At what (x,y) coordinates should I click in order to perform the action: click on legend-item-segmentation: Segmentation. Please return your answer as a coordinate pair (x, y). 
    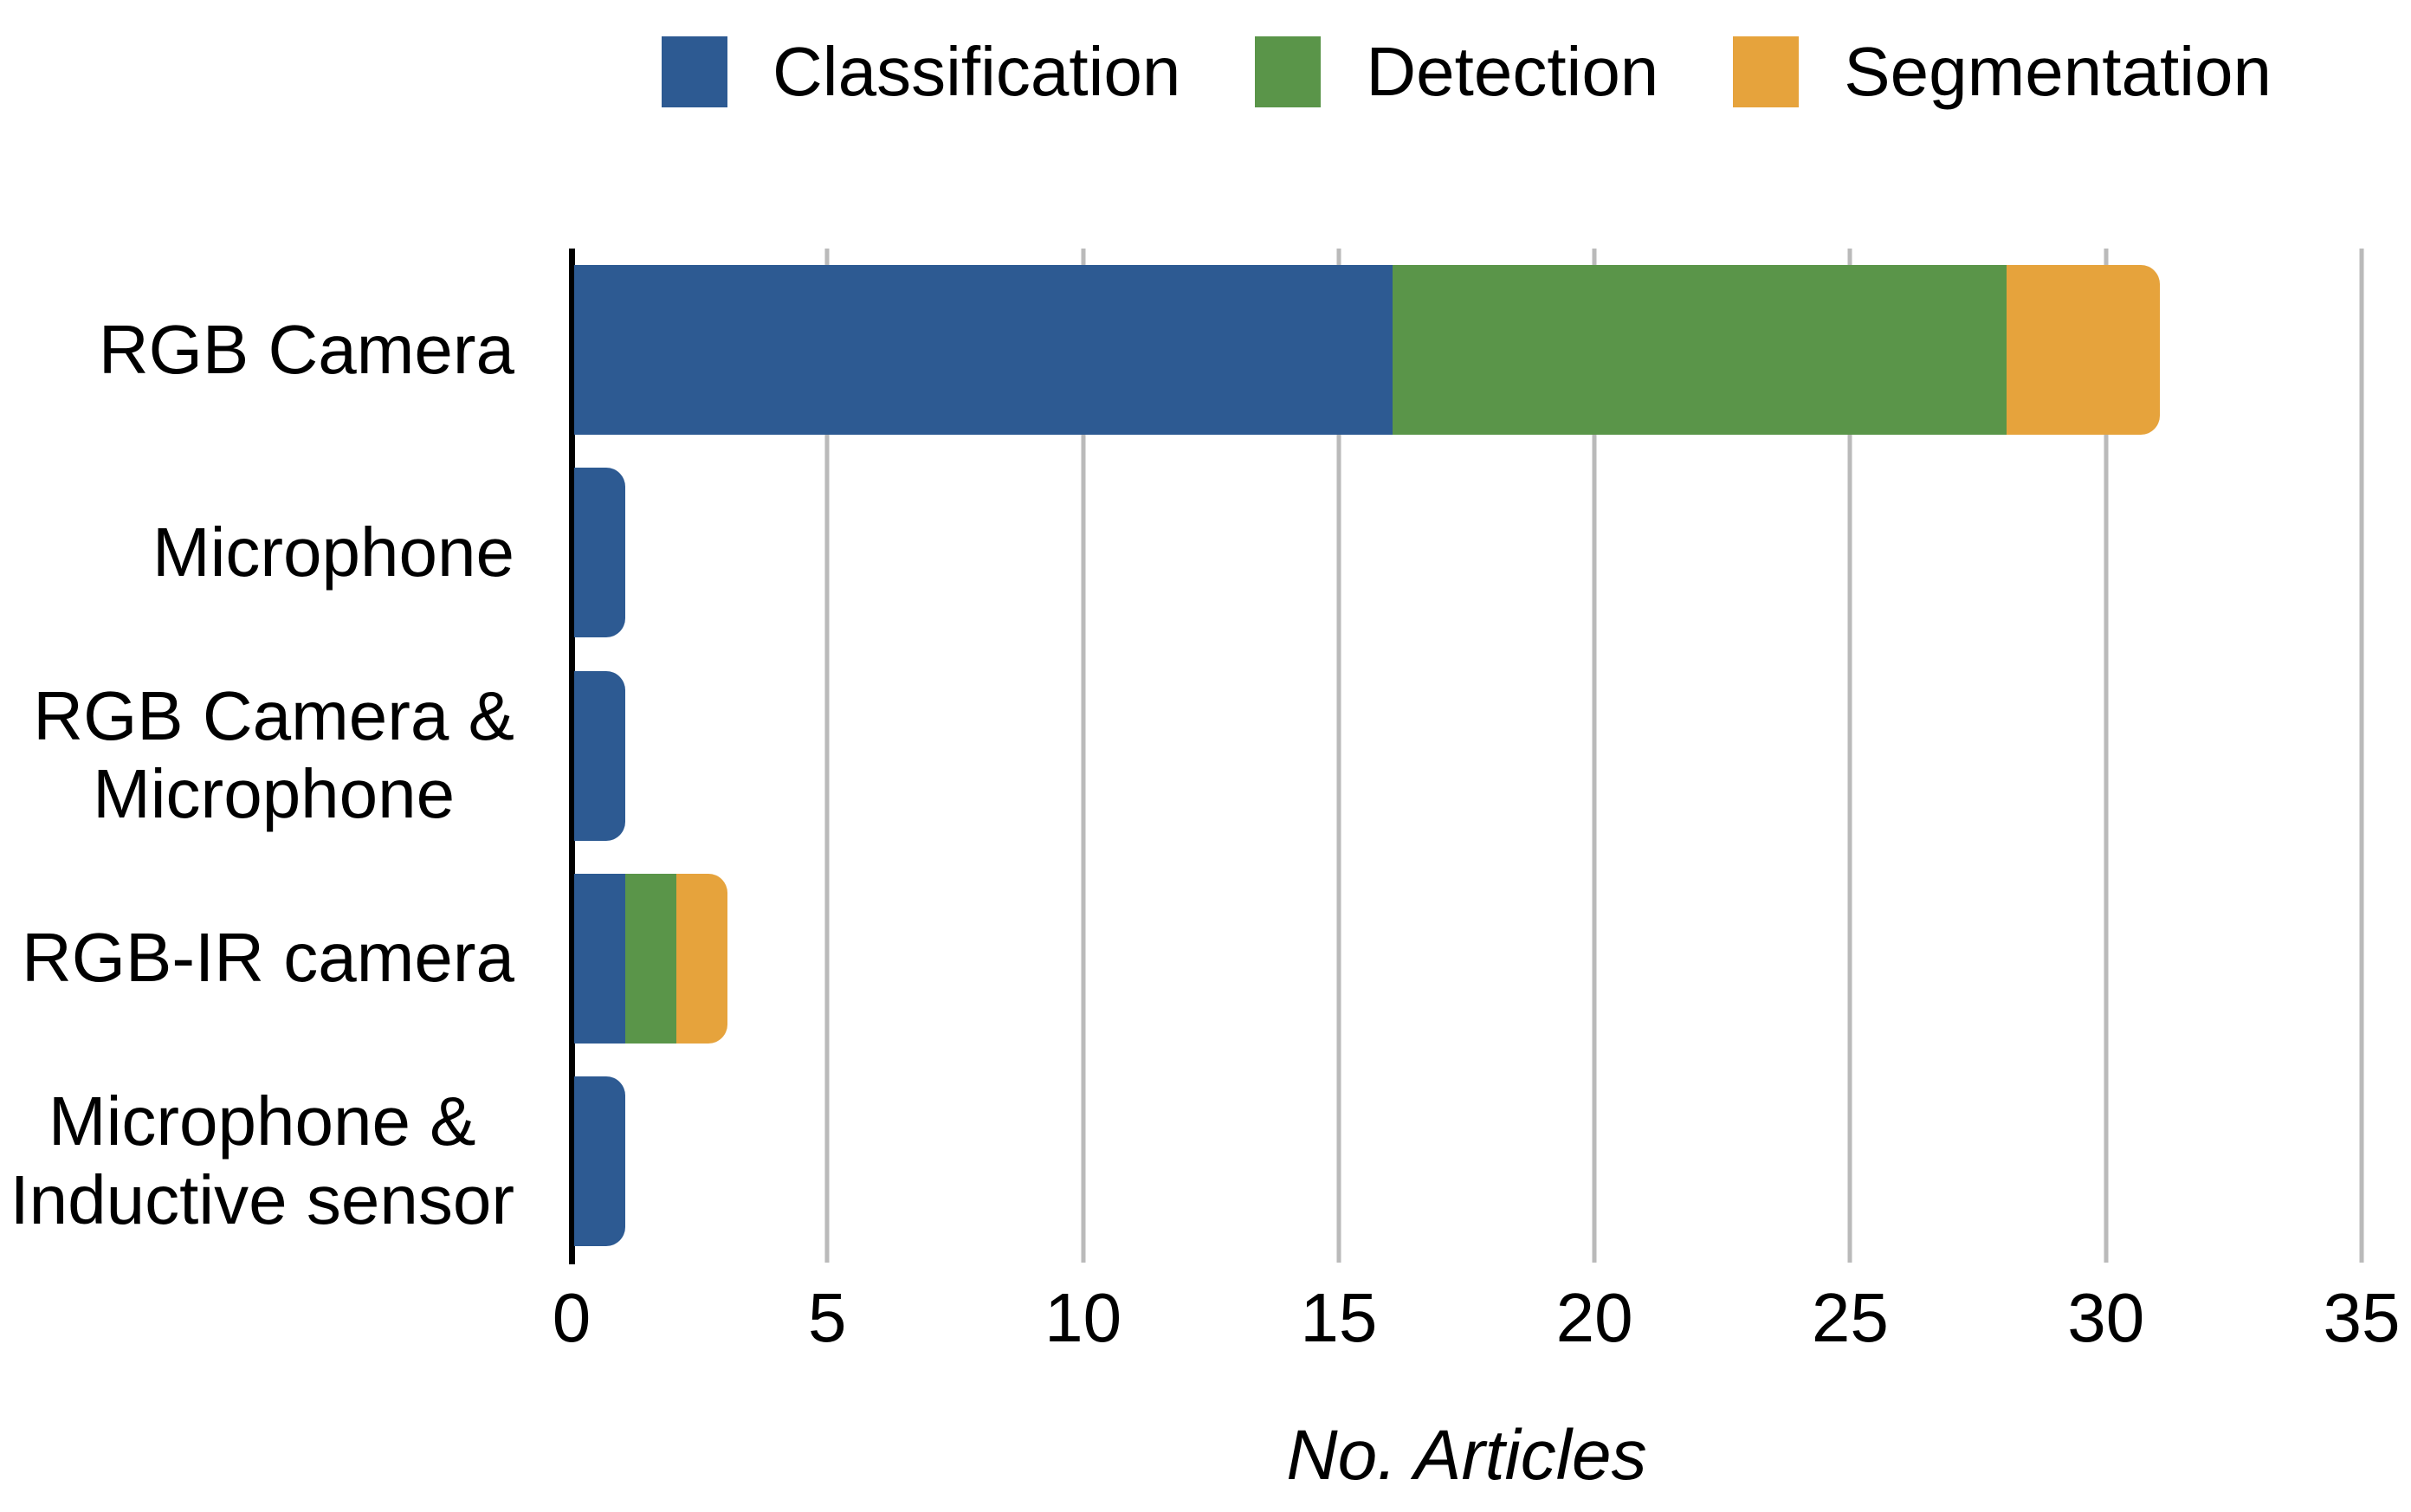
    Looking at the image, I should click on (2002, 71).